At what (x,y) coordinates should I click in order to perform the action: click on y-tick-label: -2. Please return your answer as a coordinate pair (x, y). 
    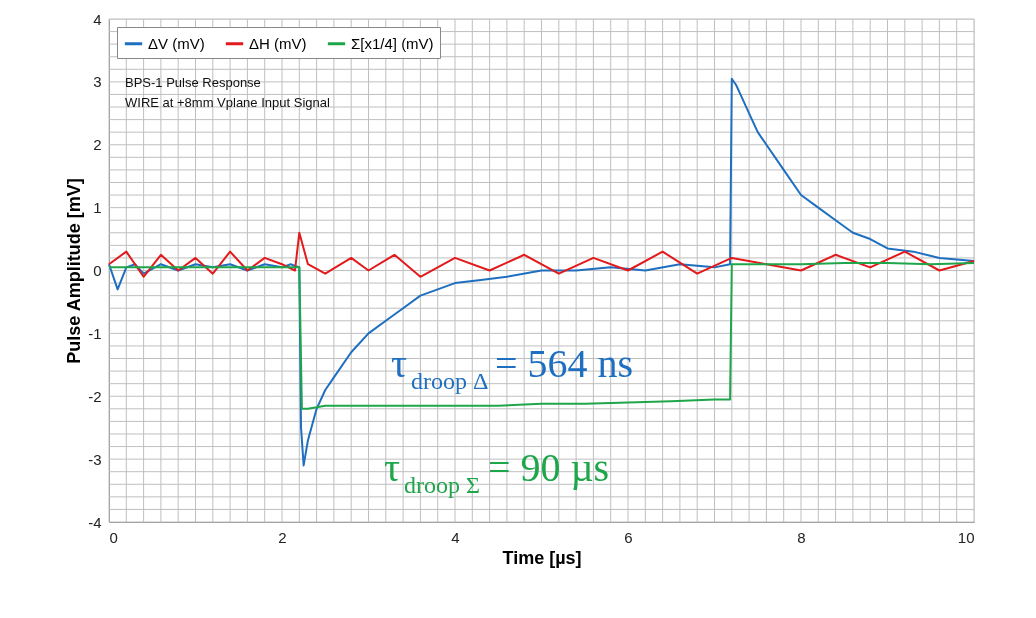
    Looking at the image, I should click on (95, 396).